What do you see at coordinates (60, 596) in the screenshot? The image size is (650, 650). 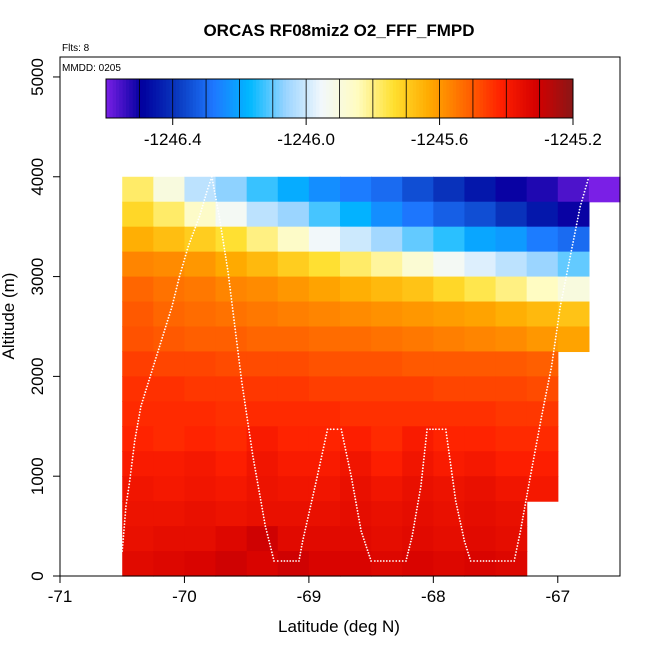 I see `x-tick-label: -71` at bounding box center [60, 596].